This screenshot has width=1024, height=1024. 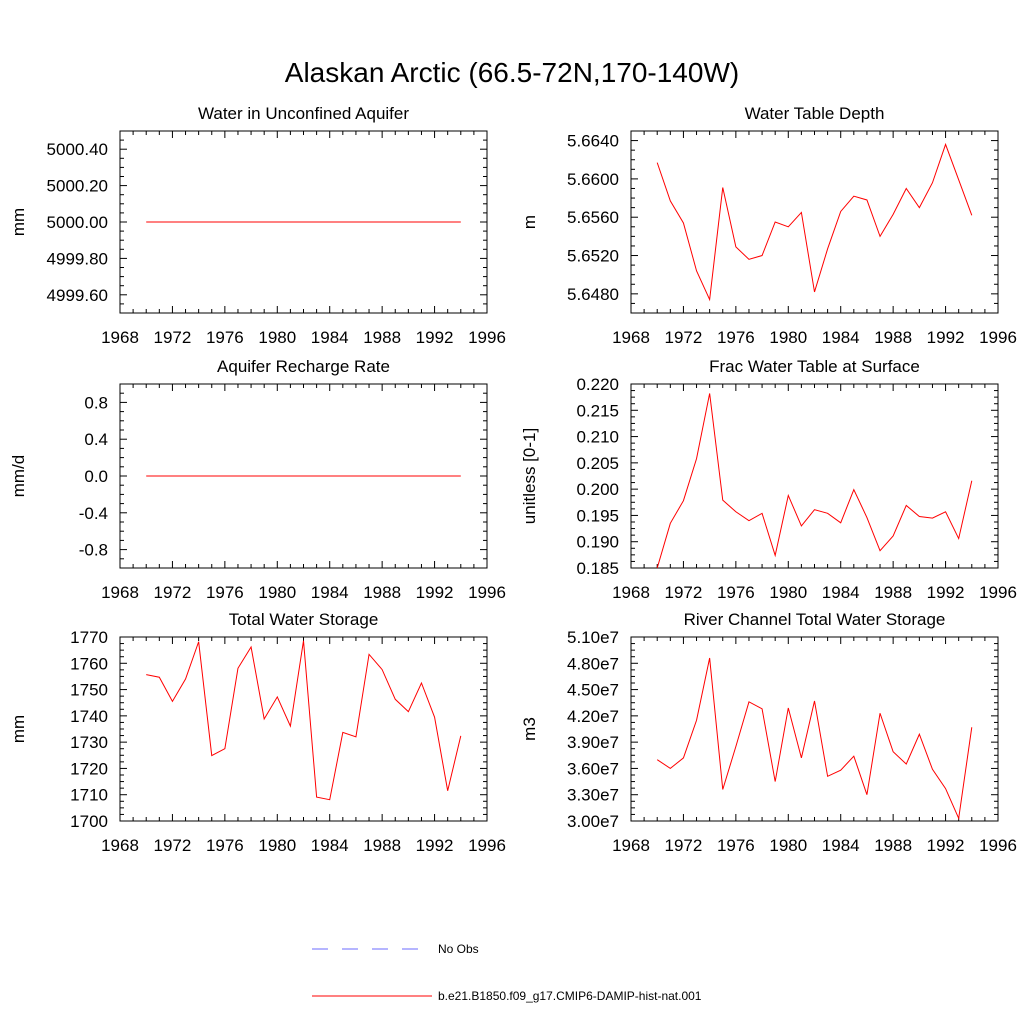 What do you see at coordinates (593, 742) in the screenshot?
I see `y-tick-label: 3.90e7` at bounding box center [593, 742].